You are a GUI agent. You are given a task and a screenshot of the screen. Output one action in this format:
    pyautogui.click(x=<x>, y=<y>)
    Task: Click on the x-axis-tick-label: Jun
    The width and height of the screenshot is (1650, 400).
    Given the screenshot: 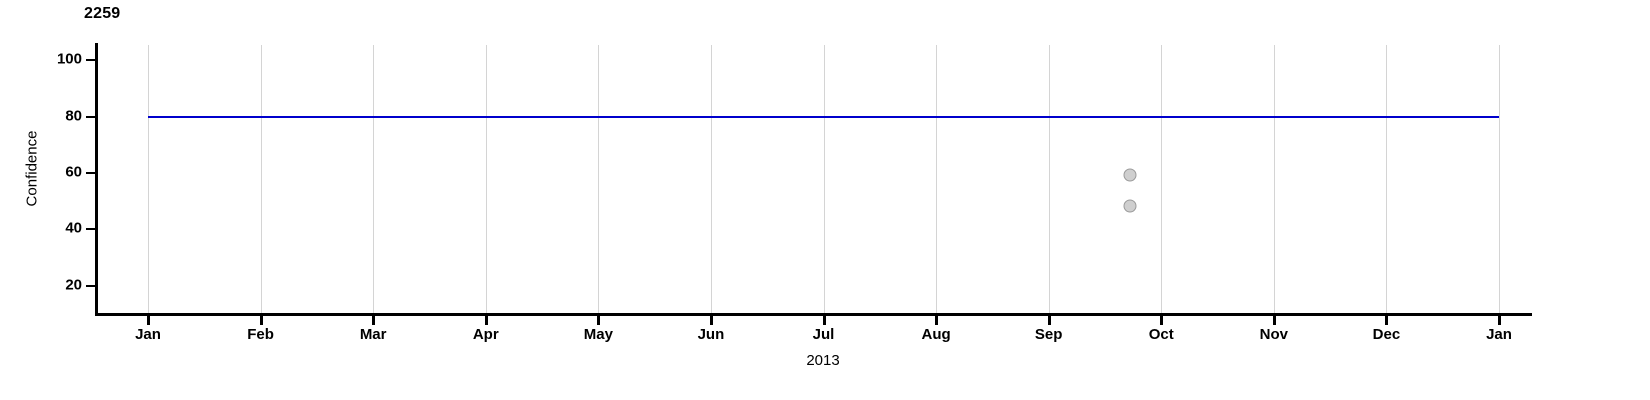 What is the action you would take?
    pyautogui.click(x=711, y=334)
    